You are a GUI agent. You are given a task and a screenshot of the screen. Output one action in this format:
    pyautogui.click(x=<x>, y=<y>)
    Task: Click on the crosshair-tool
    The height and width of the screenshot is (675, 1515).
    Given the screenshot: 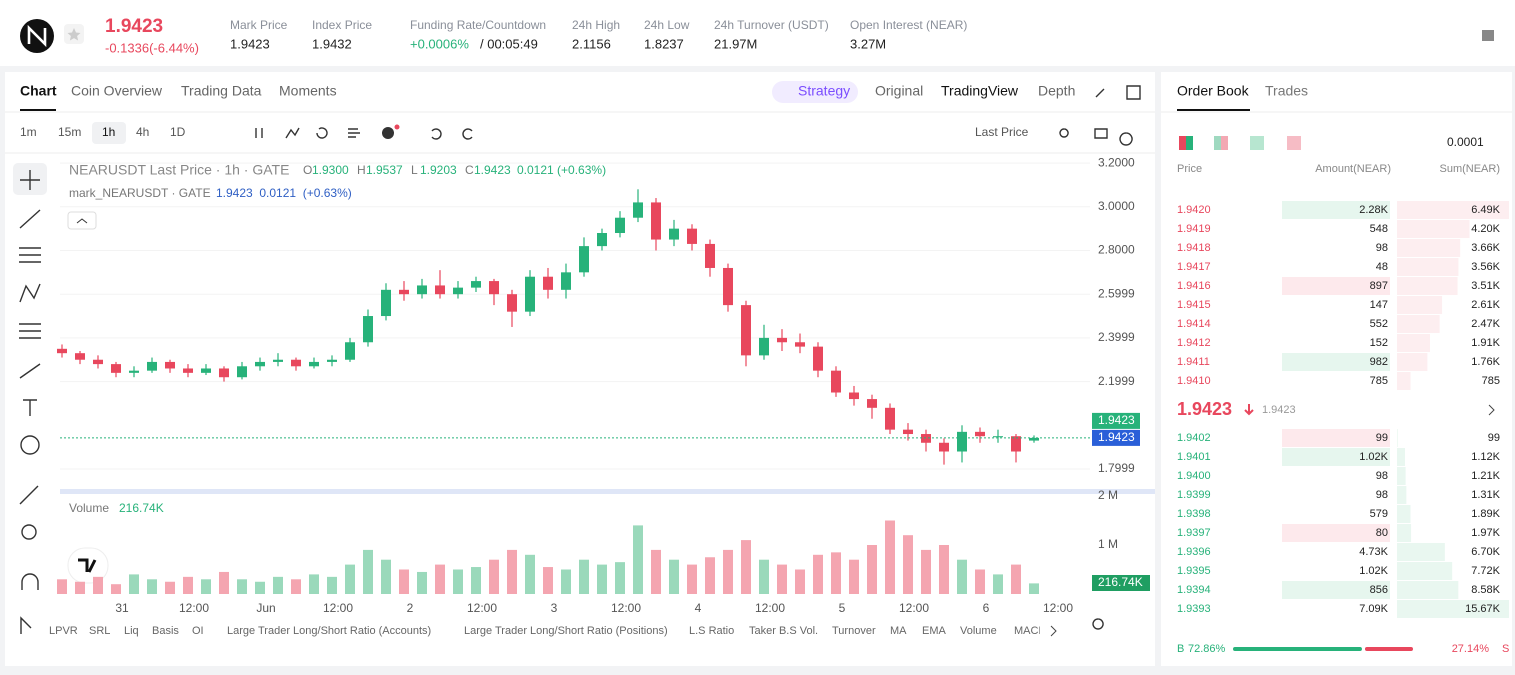 What is the action you would take?
    pyautogui.click(x=30, y=180)
    